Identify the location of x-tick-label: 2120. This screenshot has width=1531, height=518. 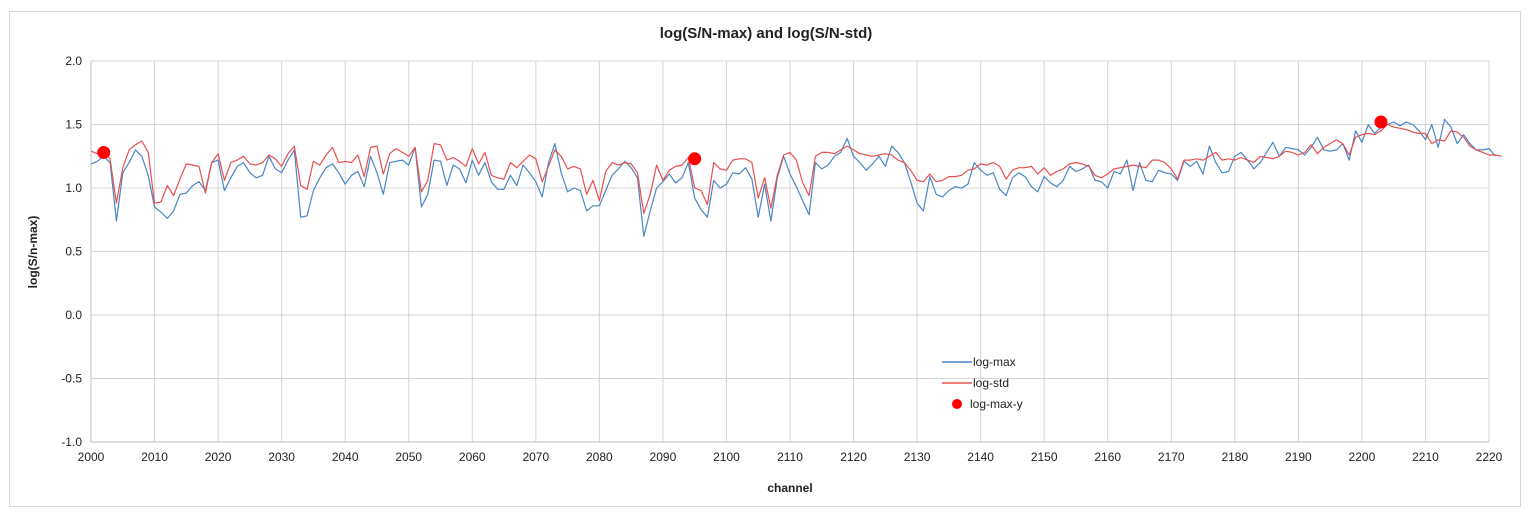
(853, 457).